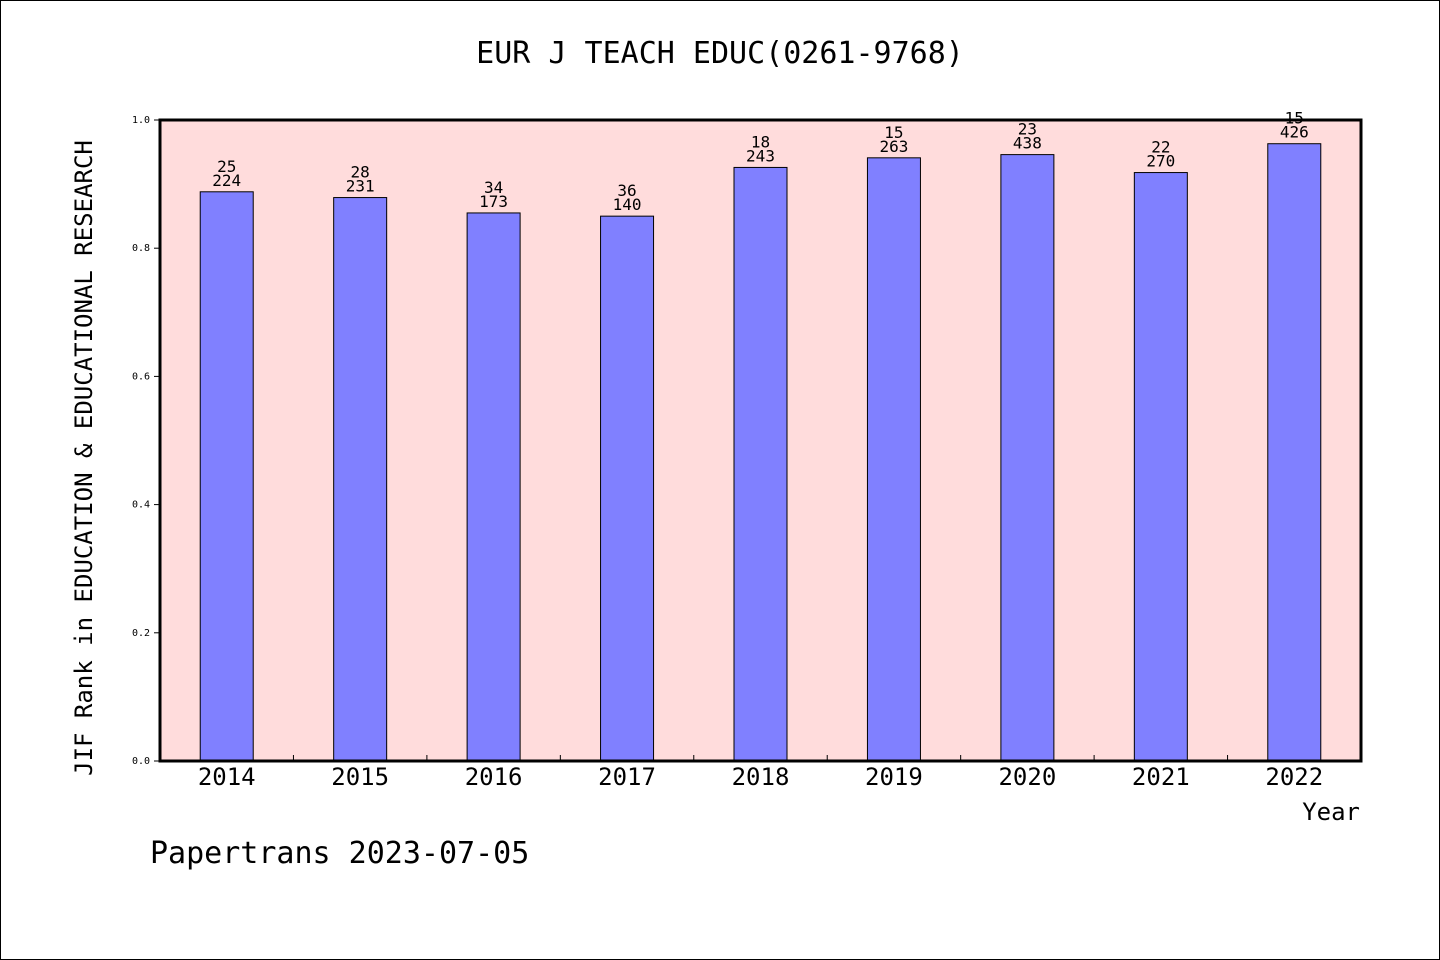  I want to click on x-tick-label-2016: 2016, so click(494, 777).